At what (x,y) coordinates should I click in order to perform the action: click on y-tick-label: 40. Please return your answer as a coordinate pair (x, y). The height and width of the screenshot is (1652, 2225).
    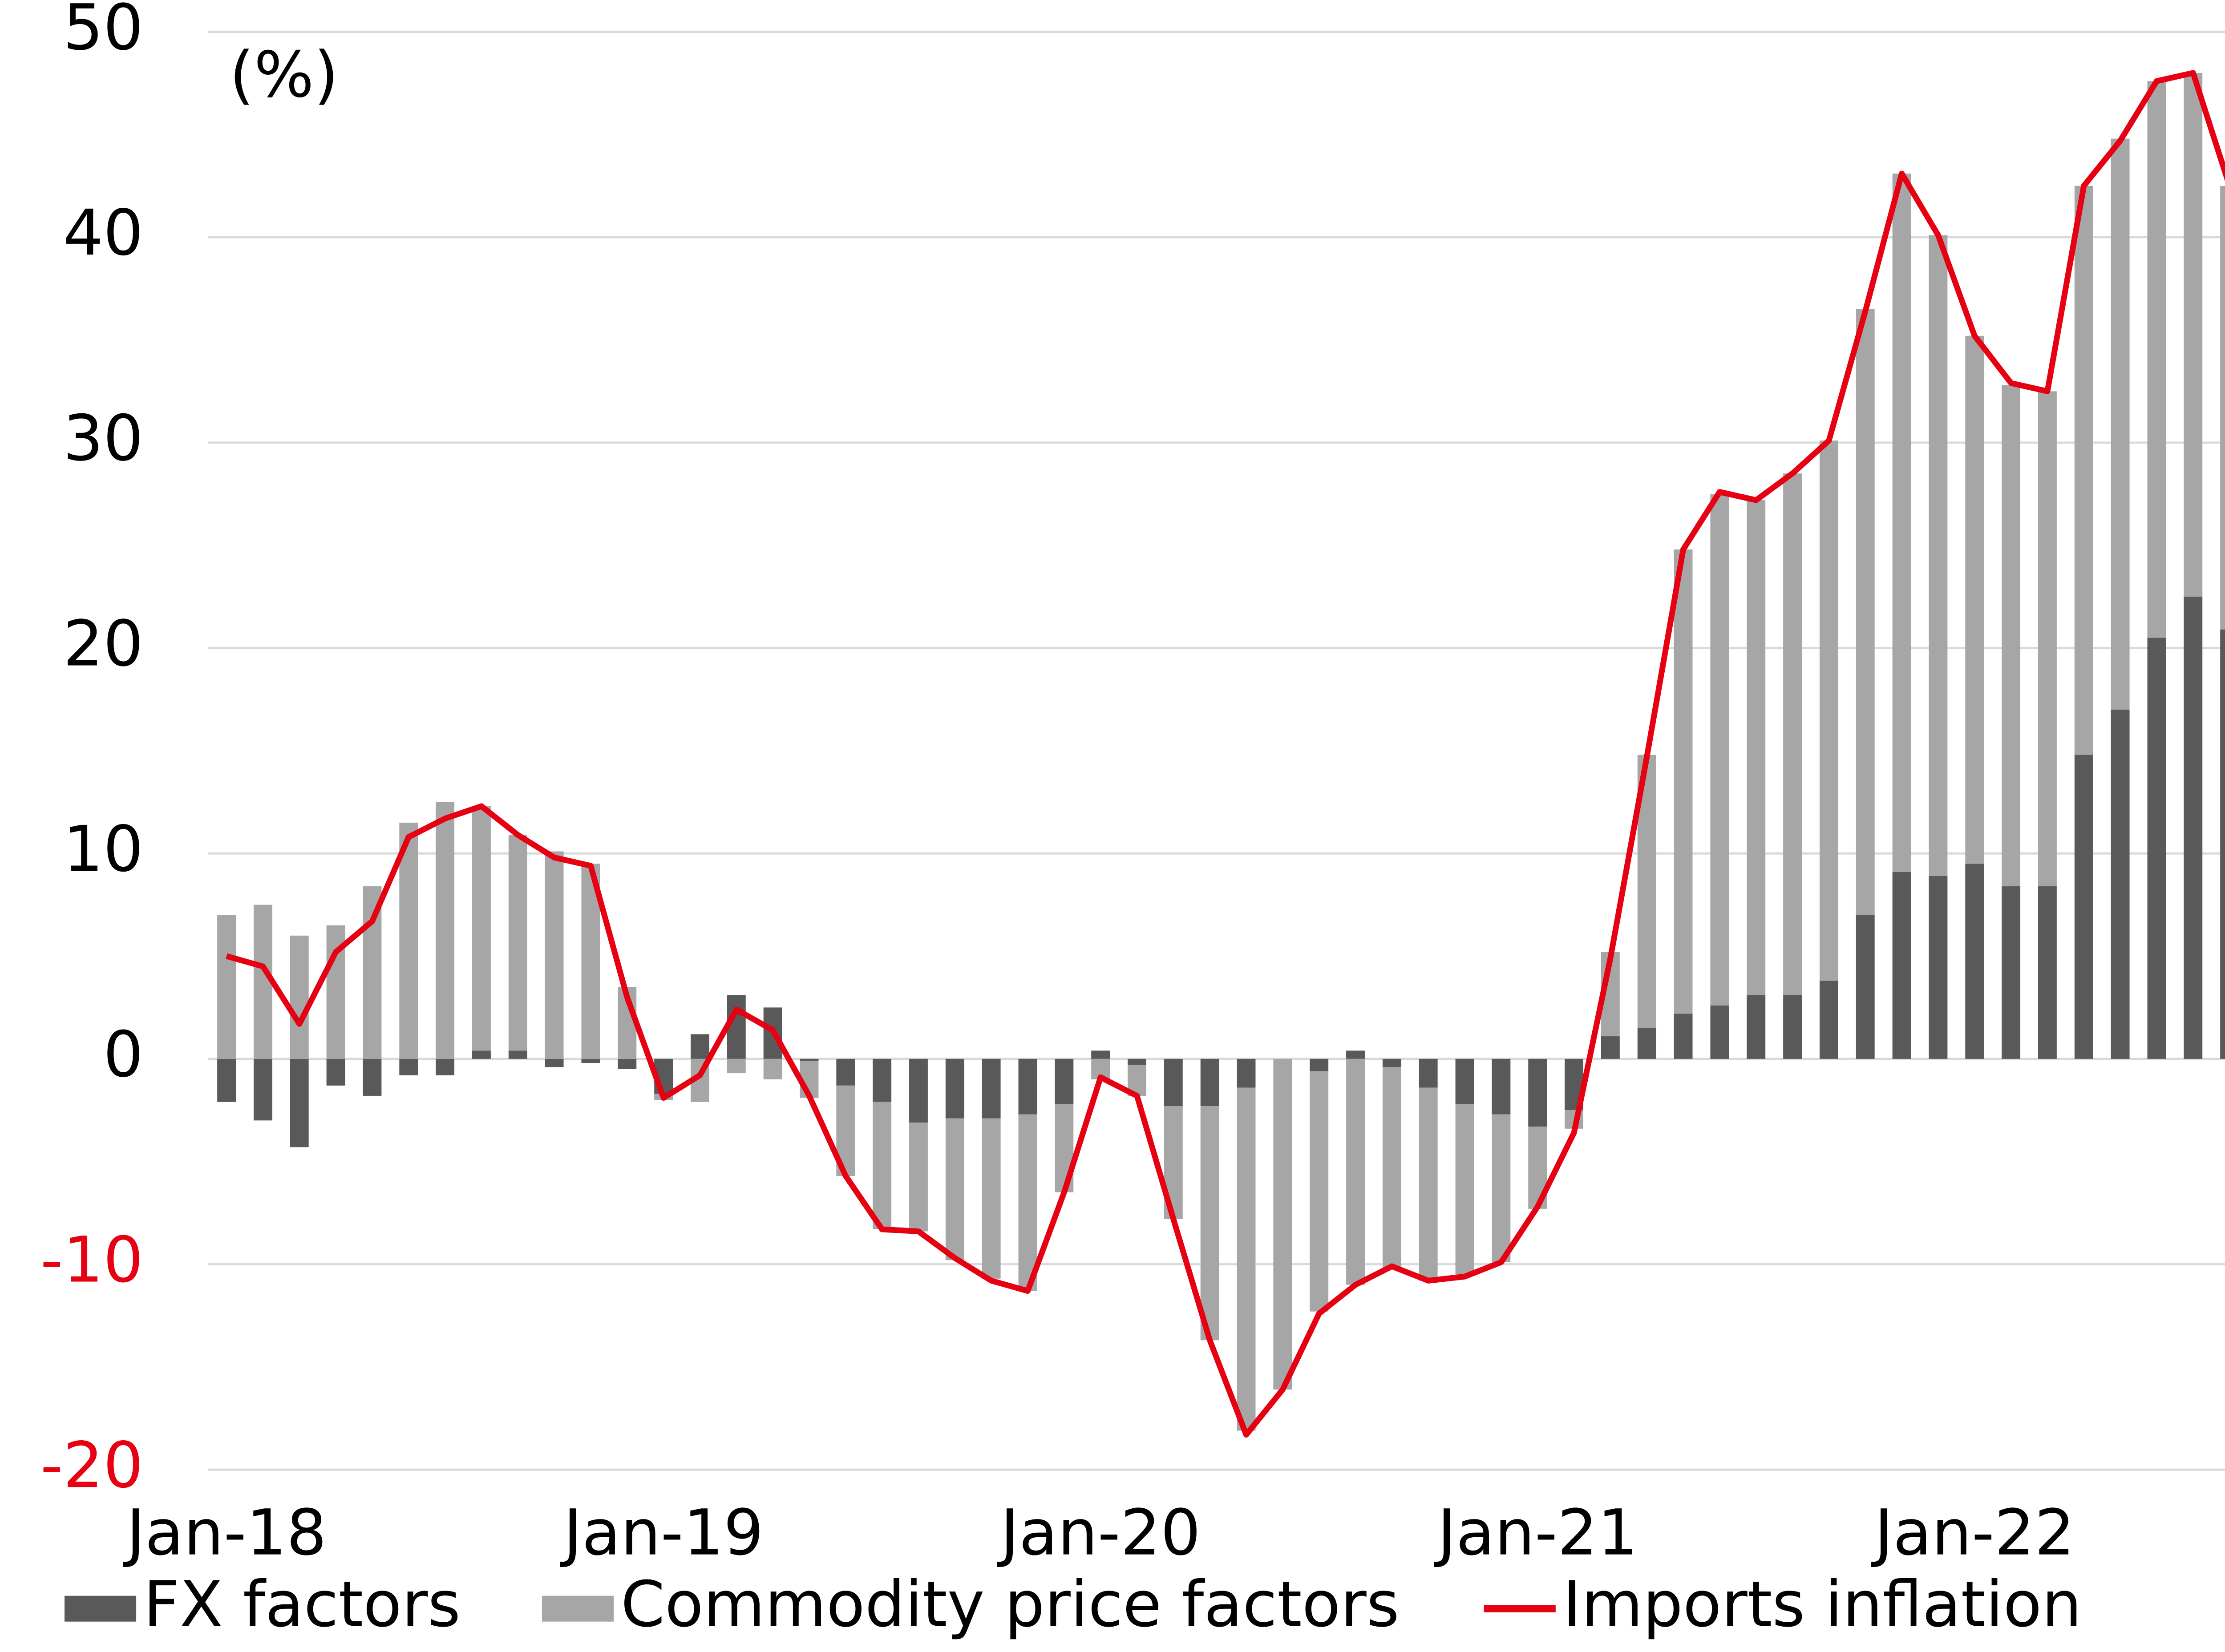
    Looking at the image, I should click on (103, 233).